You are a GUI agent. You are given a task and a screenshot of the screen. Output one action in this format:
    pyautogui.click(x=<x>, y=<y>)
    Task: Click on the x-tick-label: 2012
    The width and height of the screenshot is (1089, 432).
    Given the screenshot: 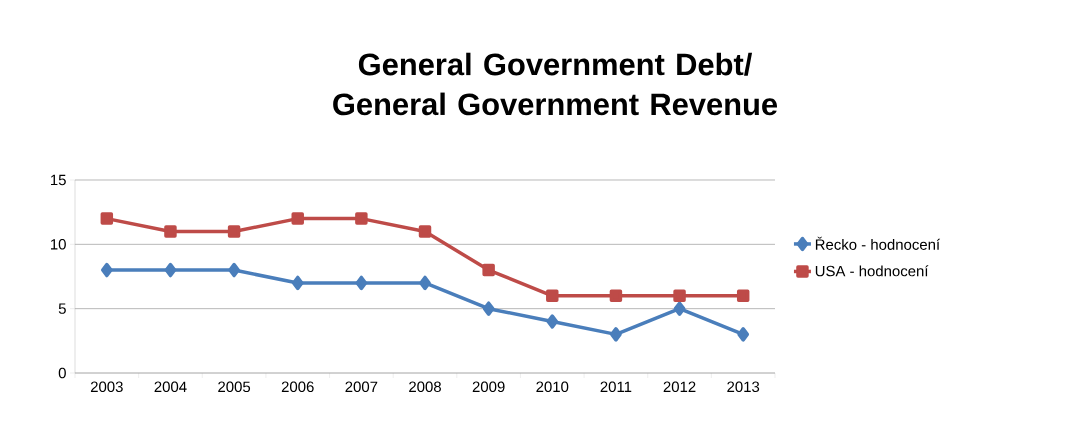 What is the action you would take?
    pyautogui.click(x=679, y=387)
    